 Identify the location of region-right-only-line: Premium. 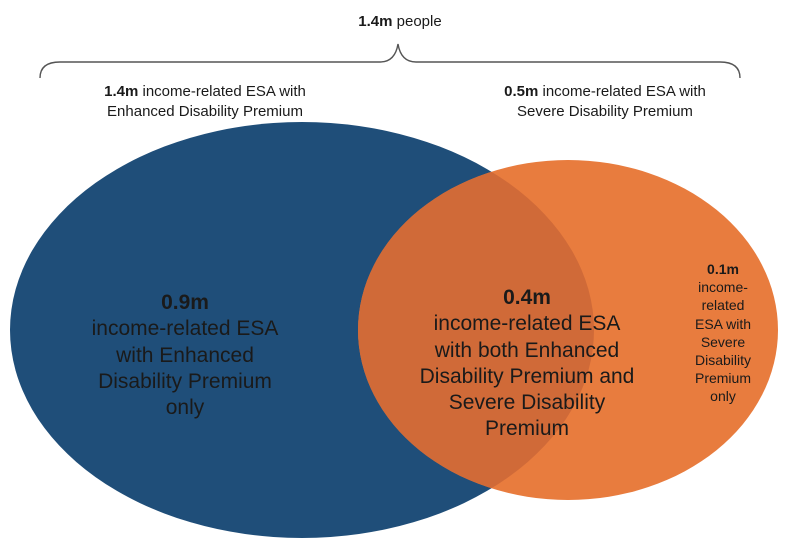
(722, 378).